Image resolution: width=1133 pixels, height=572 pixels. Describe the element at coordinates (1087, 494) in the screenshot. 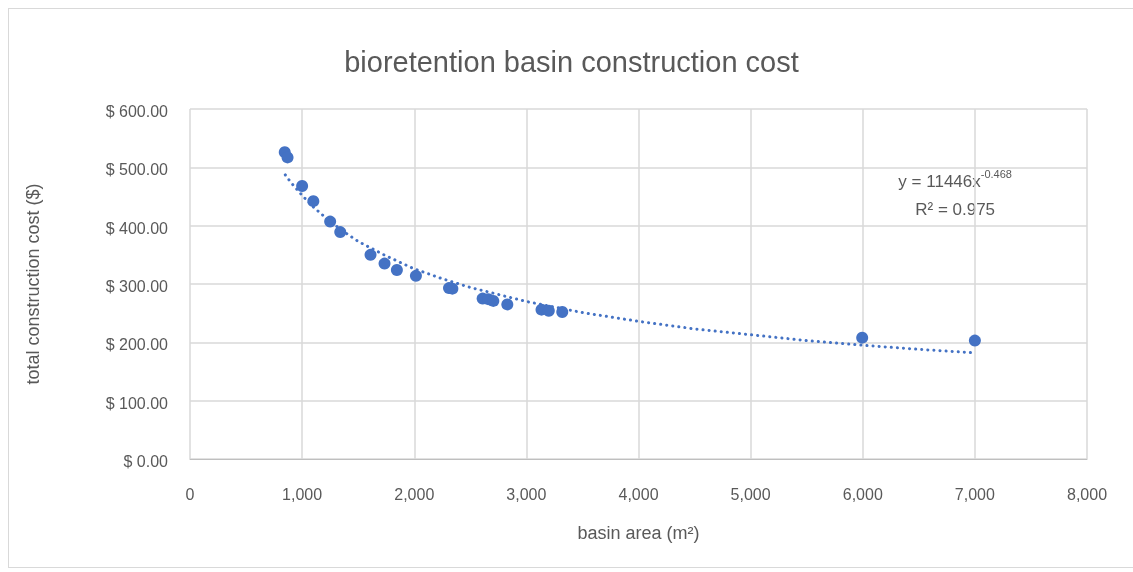

I see `x-tick-label: 8,000` at that location.